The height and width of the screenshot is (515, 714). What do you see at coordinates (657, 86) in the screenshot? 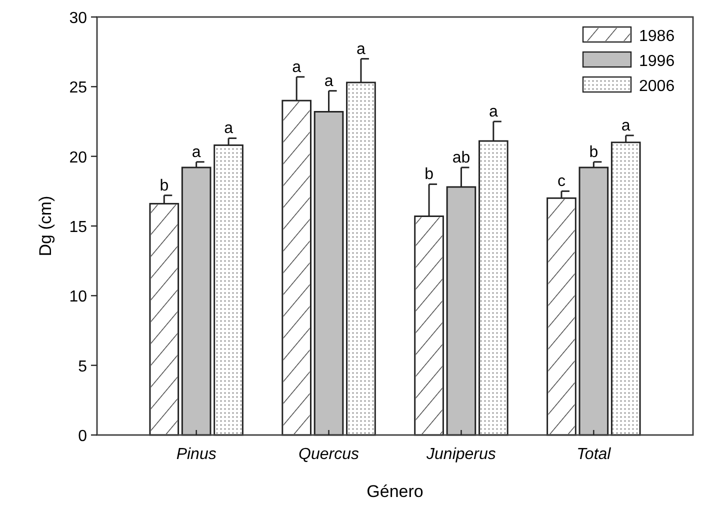
I see `legend-label: 2006` at bounding box center [657, 86].